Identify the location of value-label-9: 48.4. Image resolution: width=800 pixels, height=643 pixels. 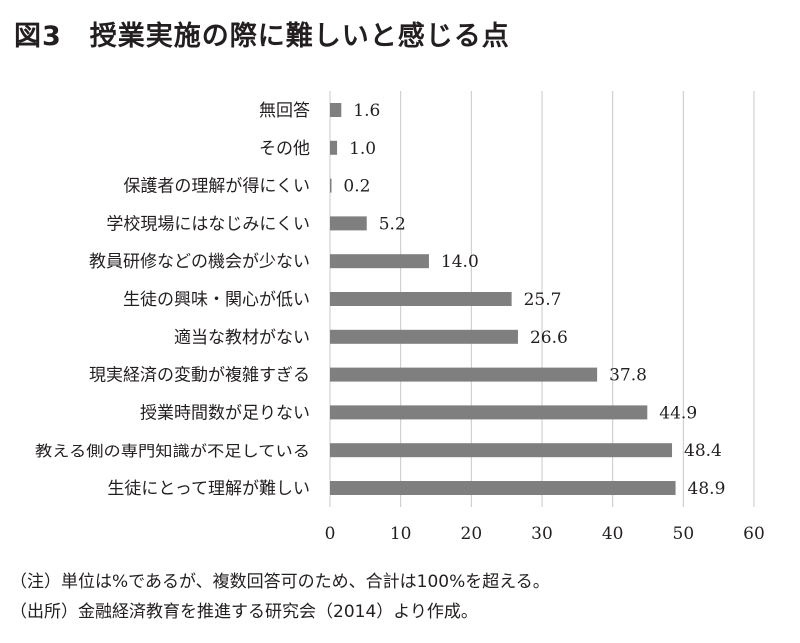
(703, 451).